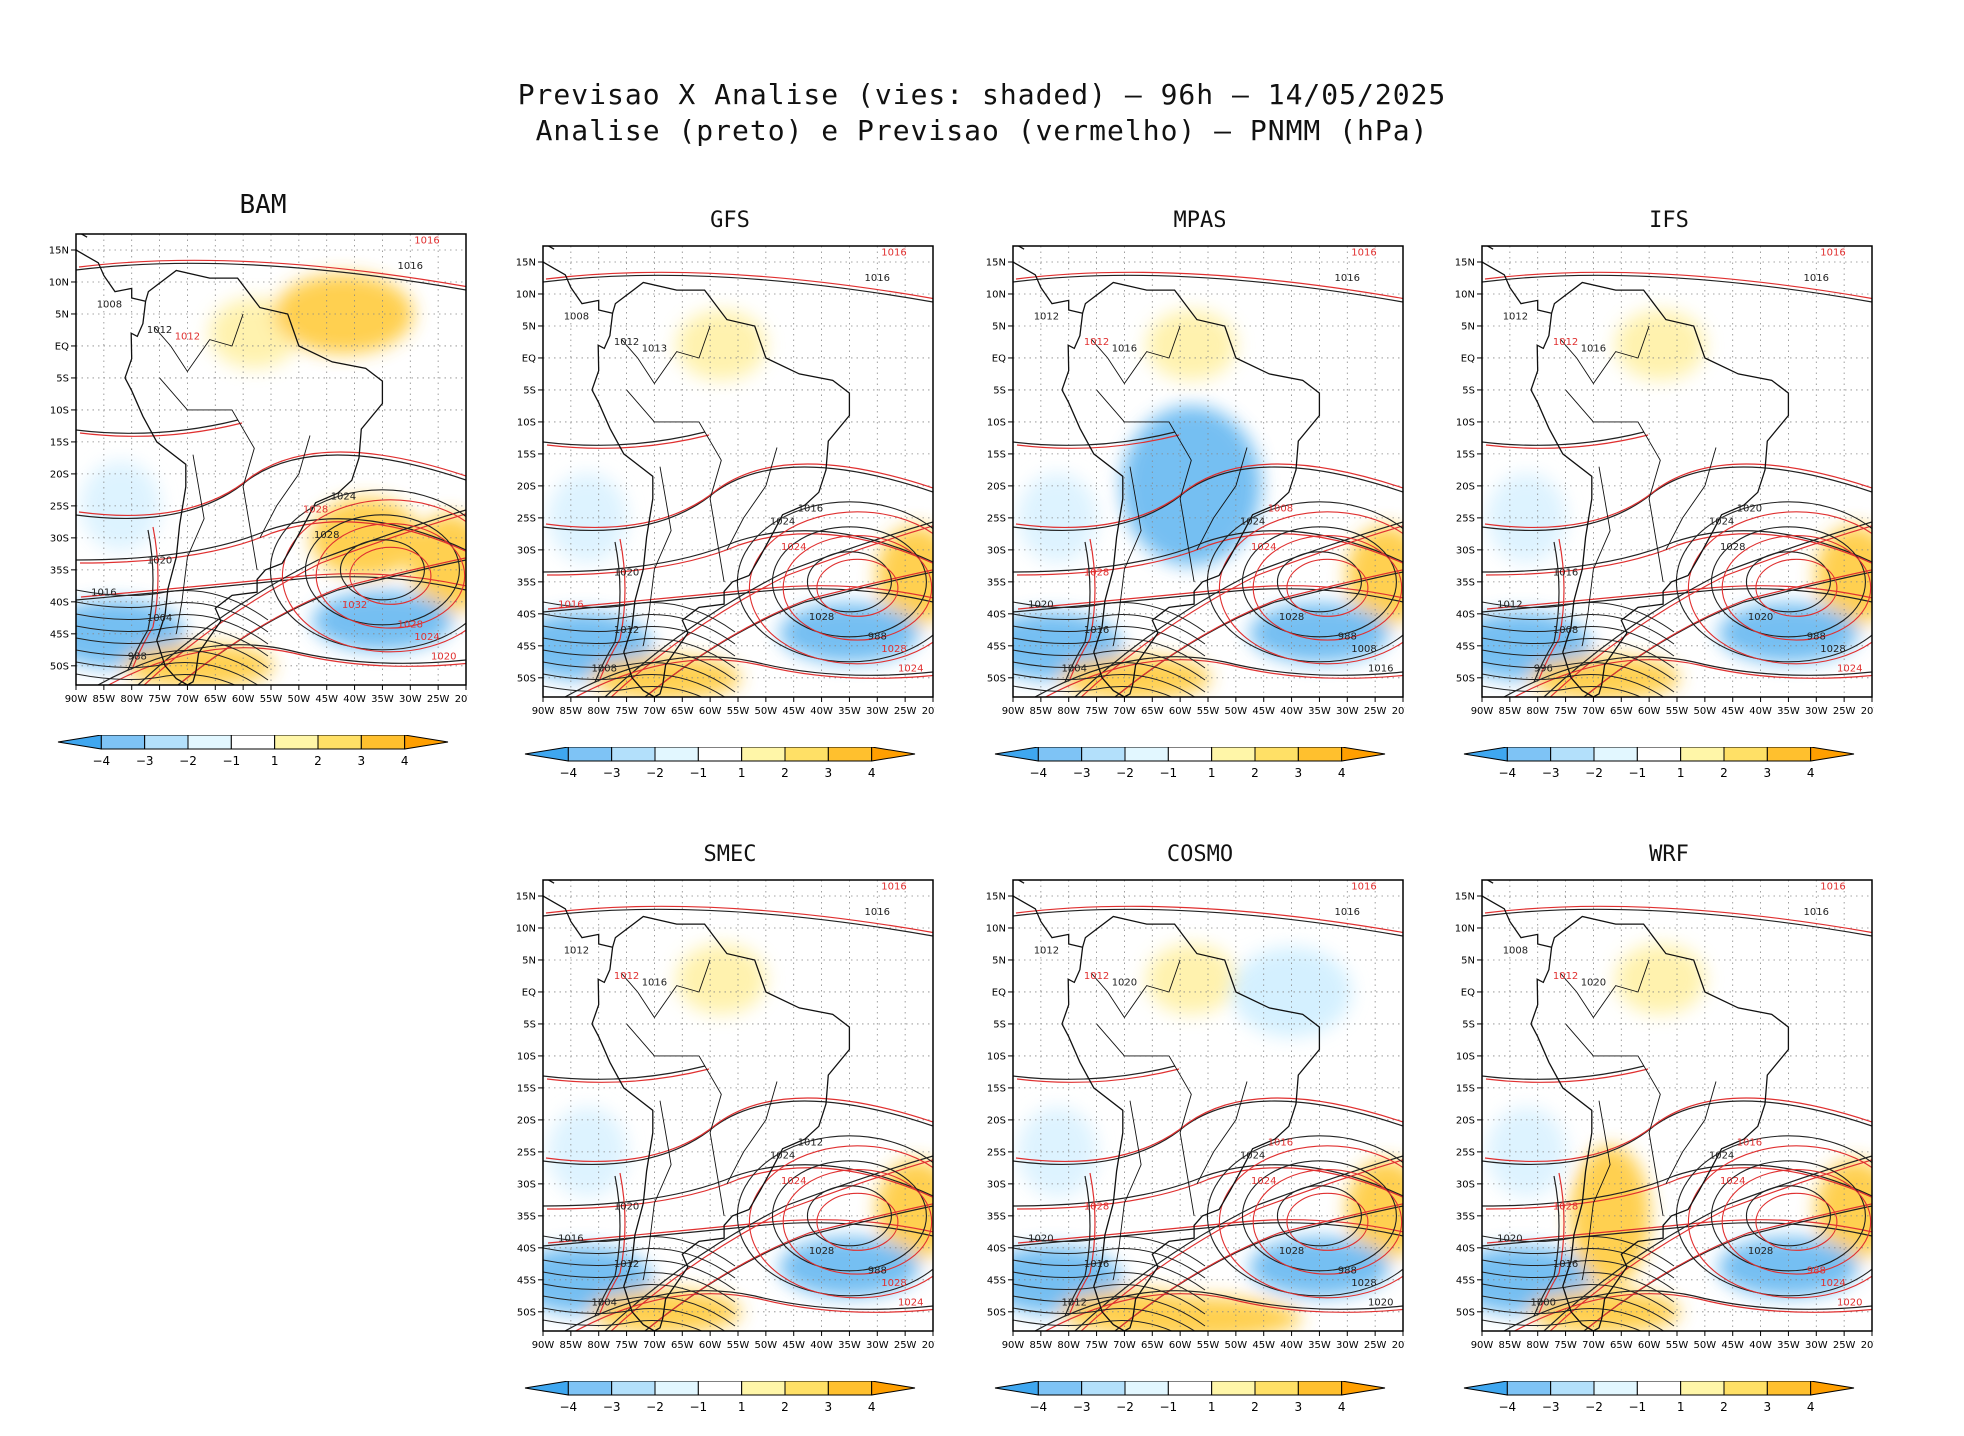  What do you see at coordinates (910, 668) in the screenshot?
I see `isobar-label: 1024` at bounding box center [910, 668].